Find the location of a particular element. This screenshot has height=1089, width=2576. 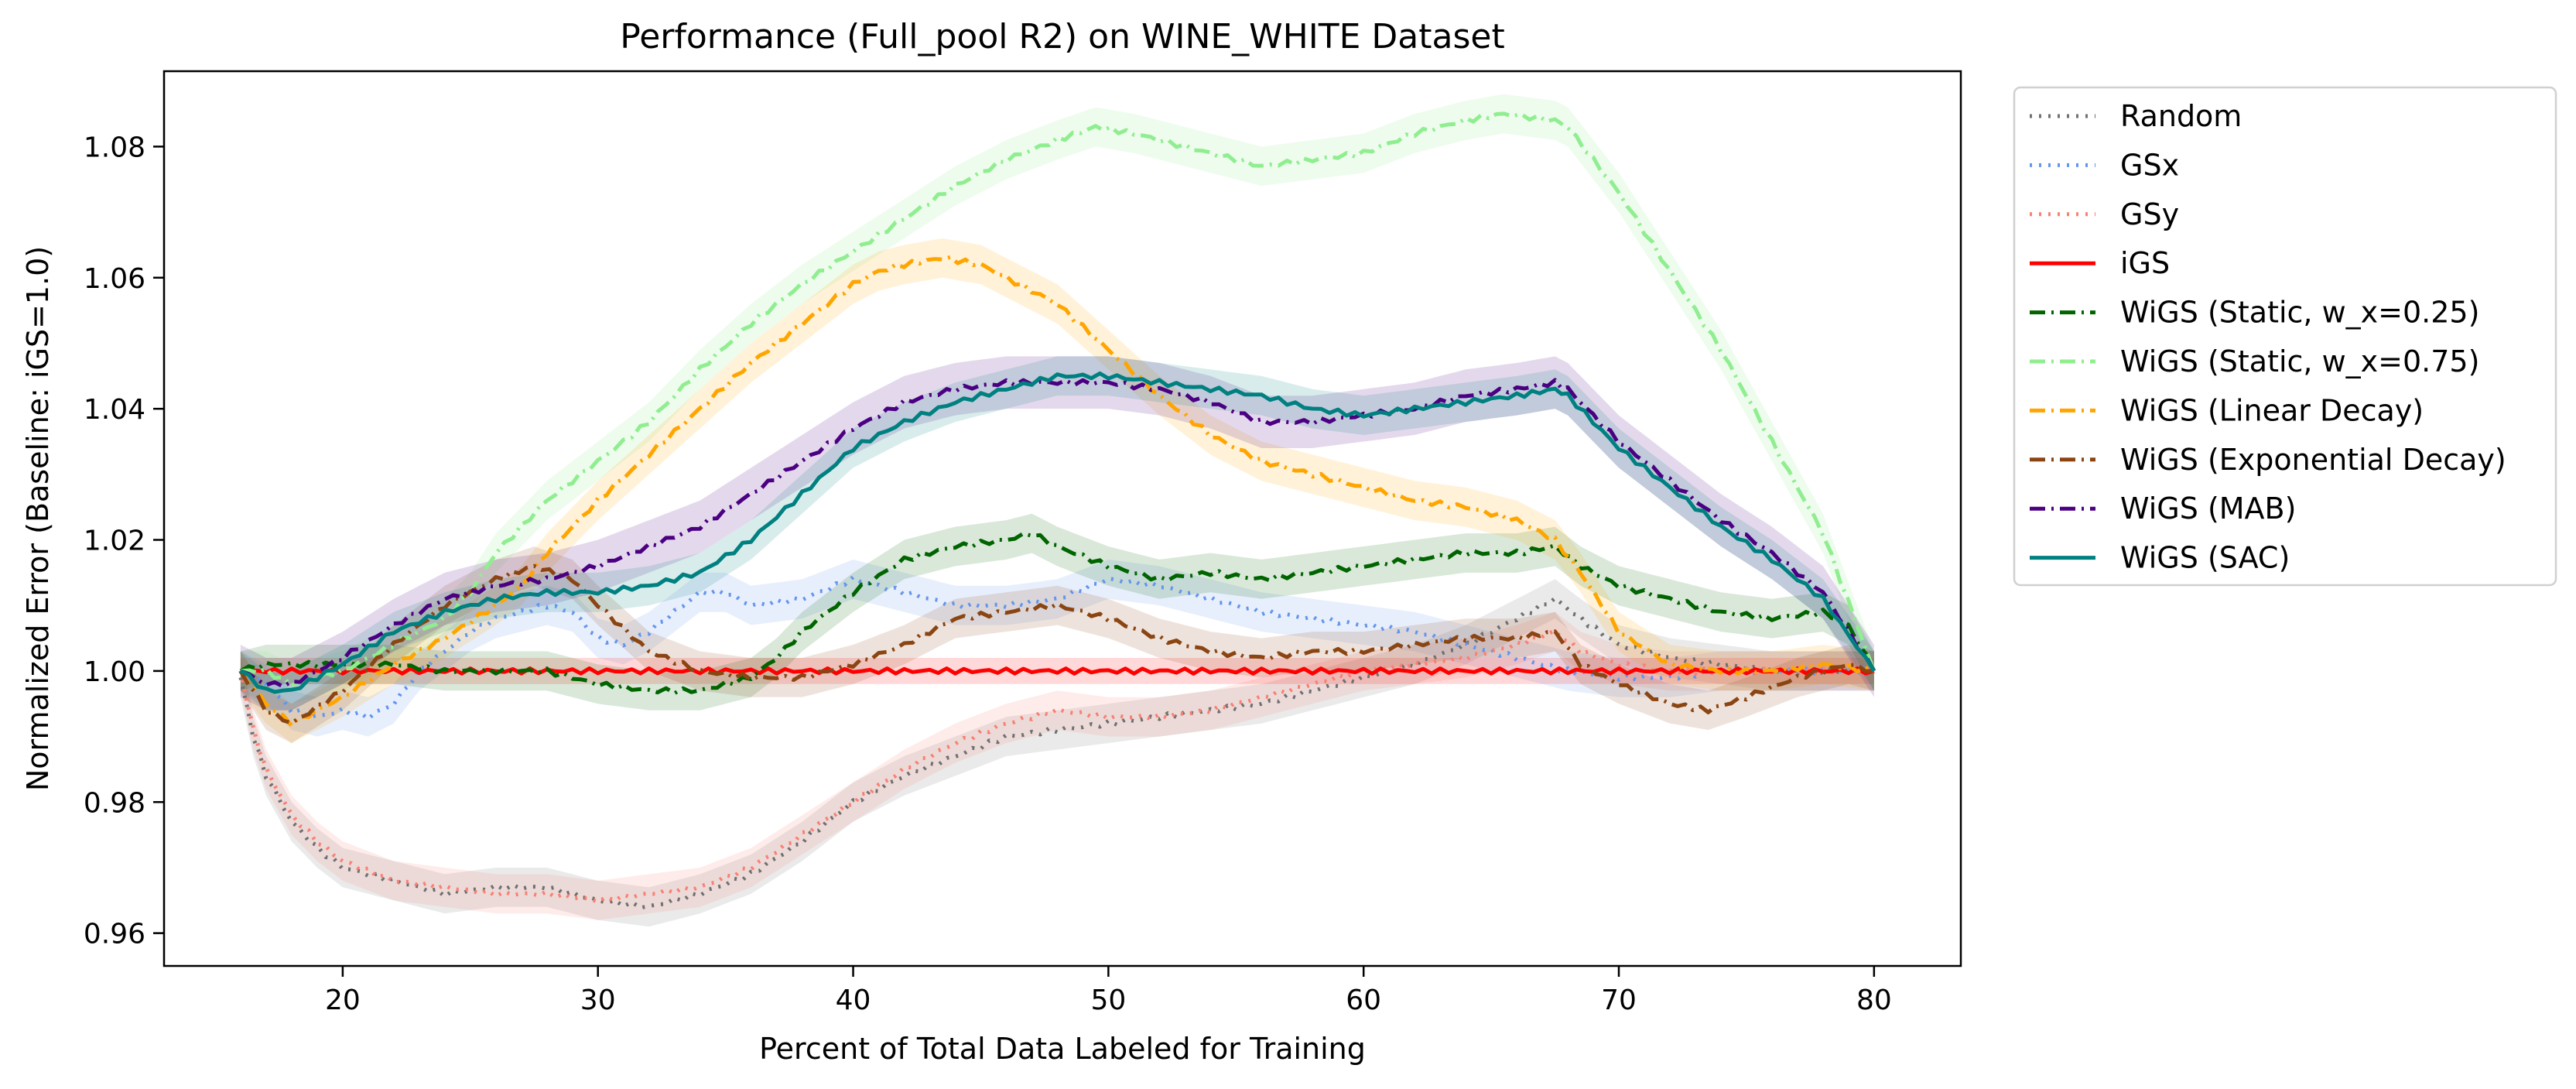

x-tick-label: 40 is located at coordinates (854, 1000).